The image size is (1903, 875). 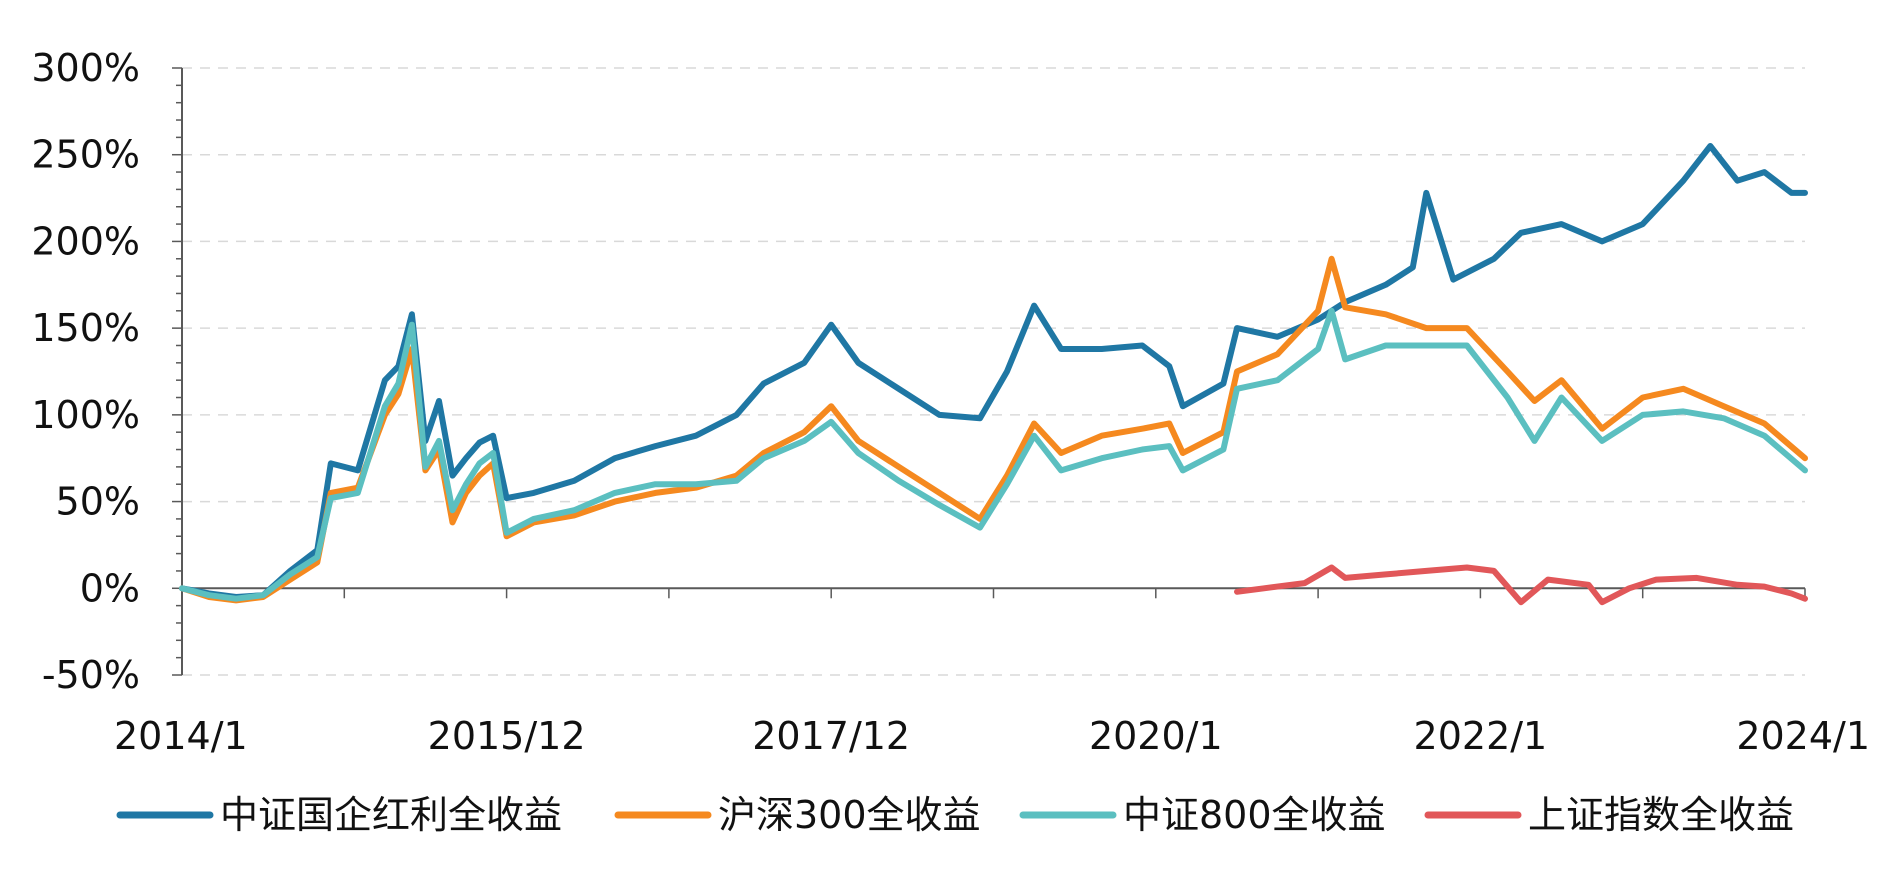 I want to click on y-tick-label: 0%, so click(x=110, y=588).